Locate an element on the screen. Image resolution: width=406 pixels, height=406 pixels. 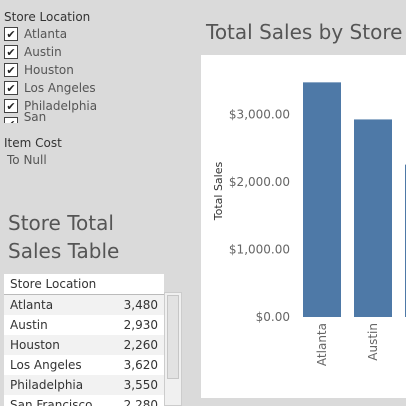
item-cost-title: Item Cost is located at coordinates (33, 143).